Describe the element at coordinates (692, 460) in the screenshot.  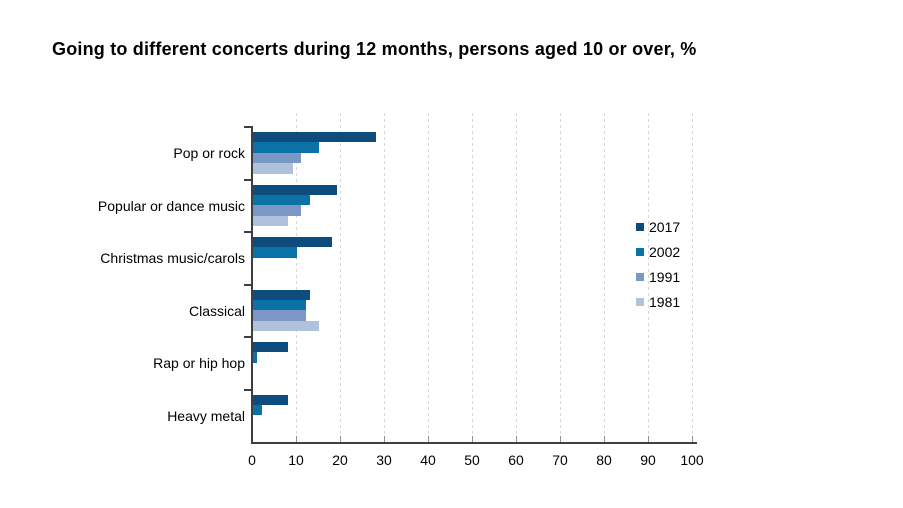
I see `x-tick-label: 100` at that location.